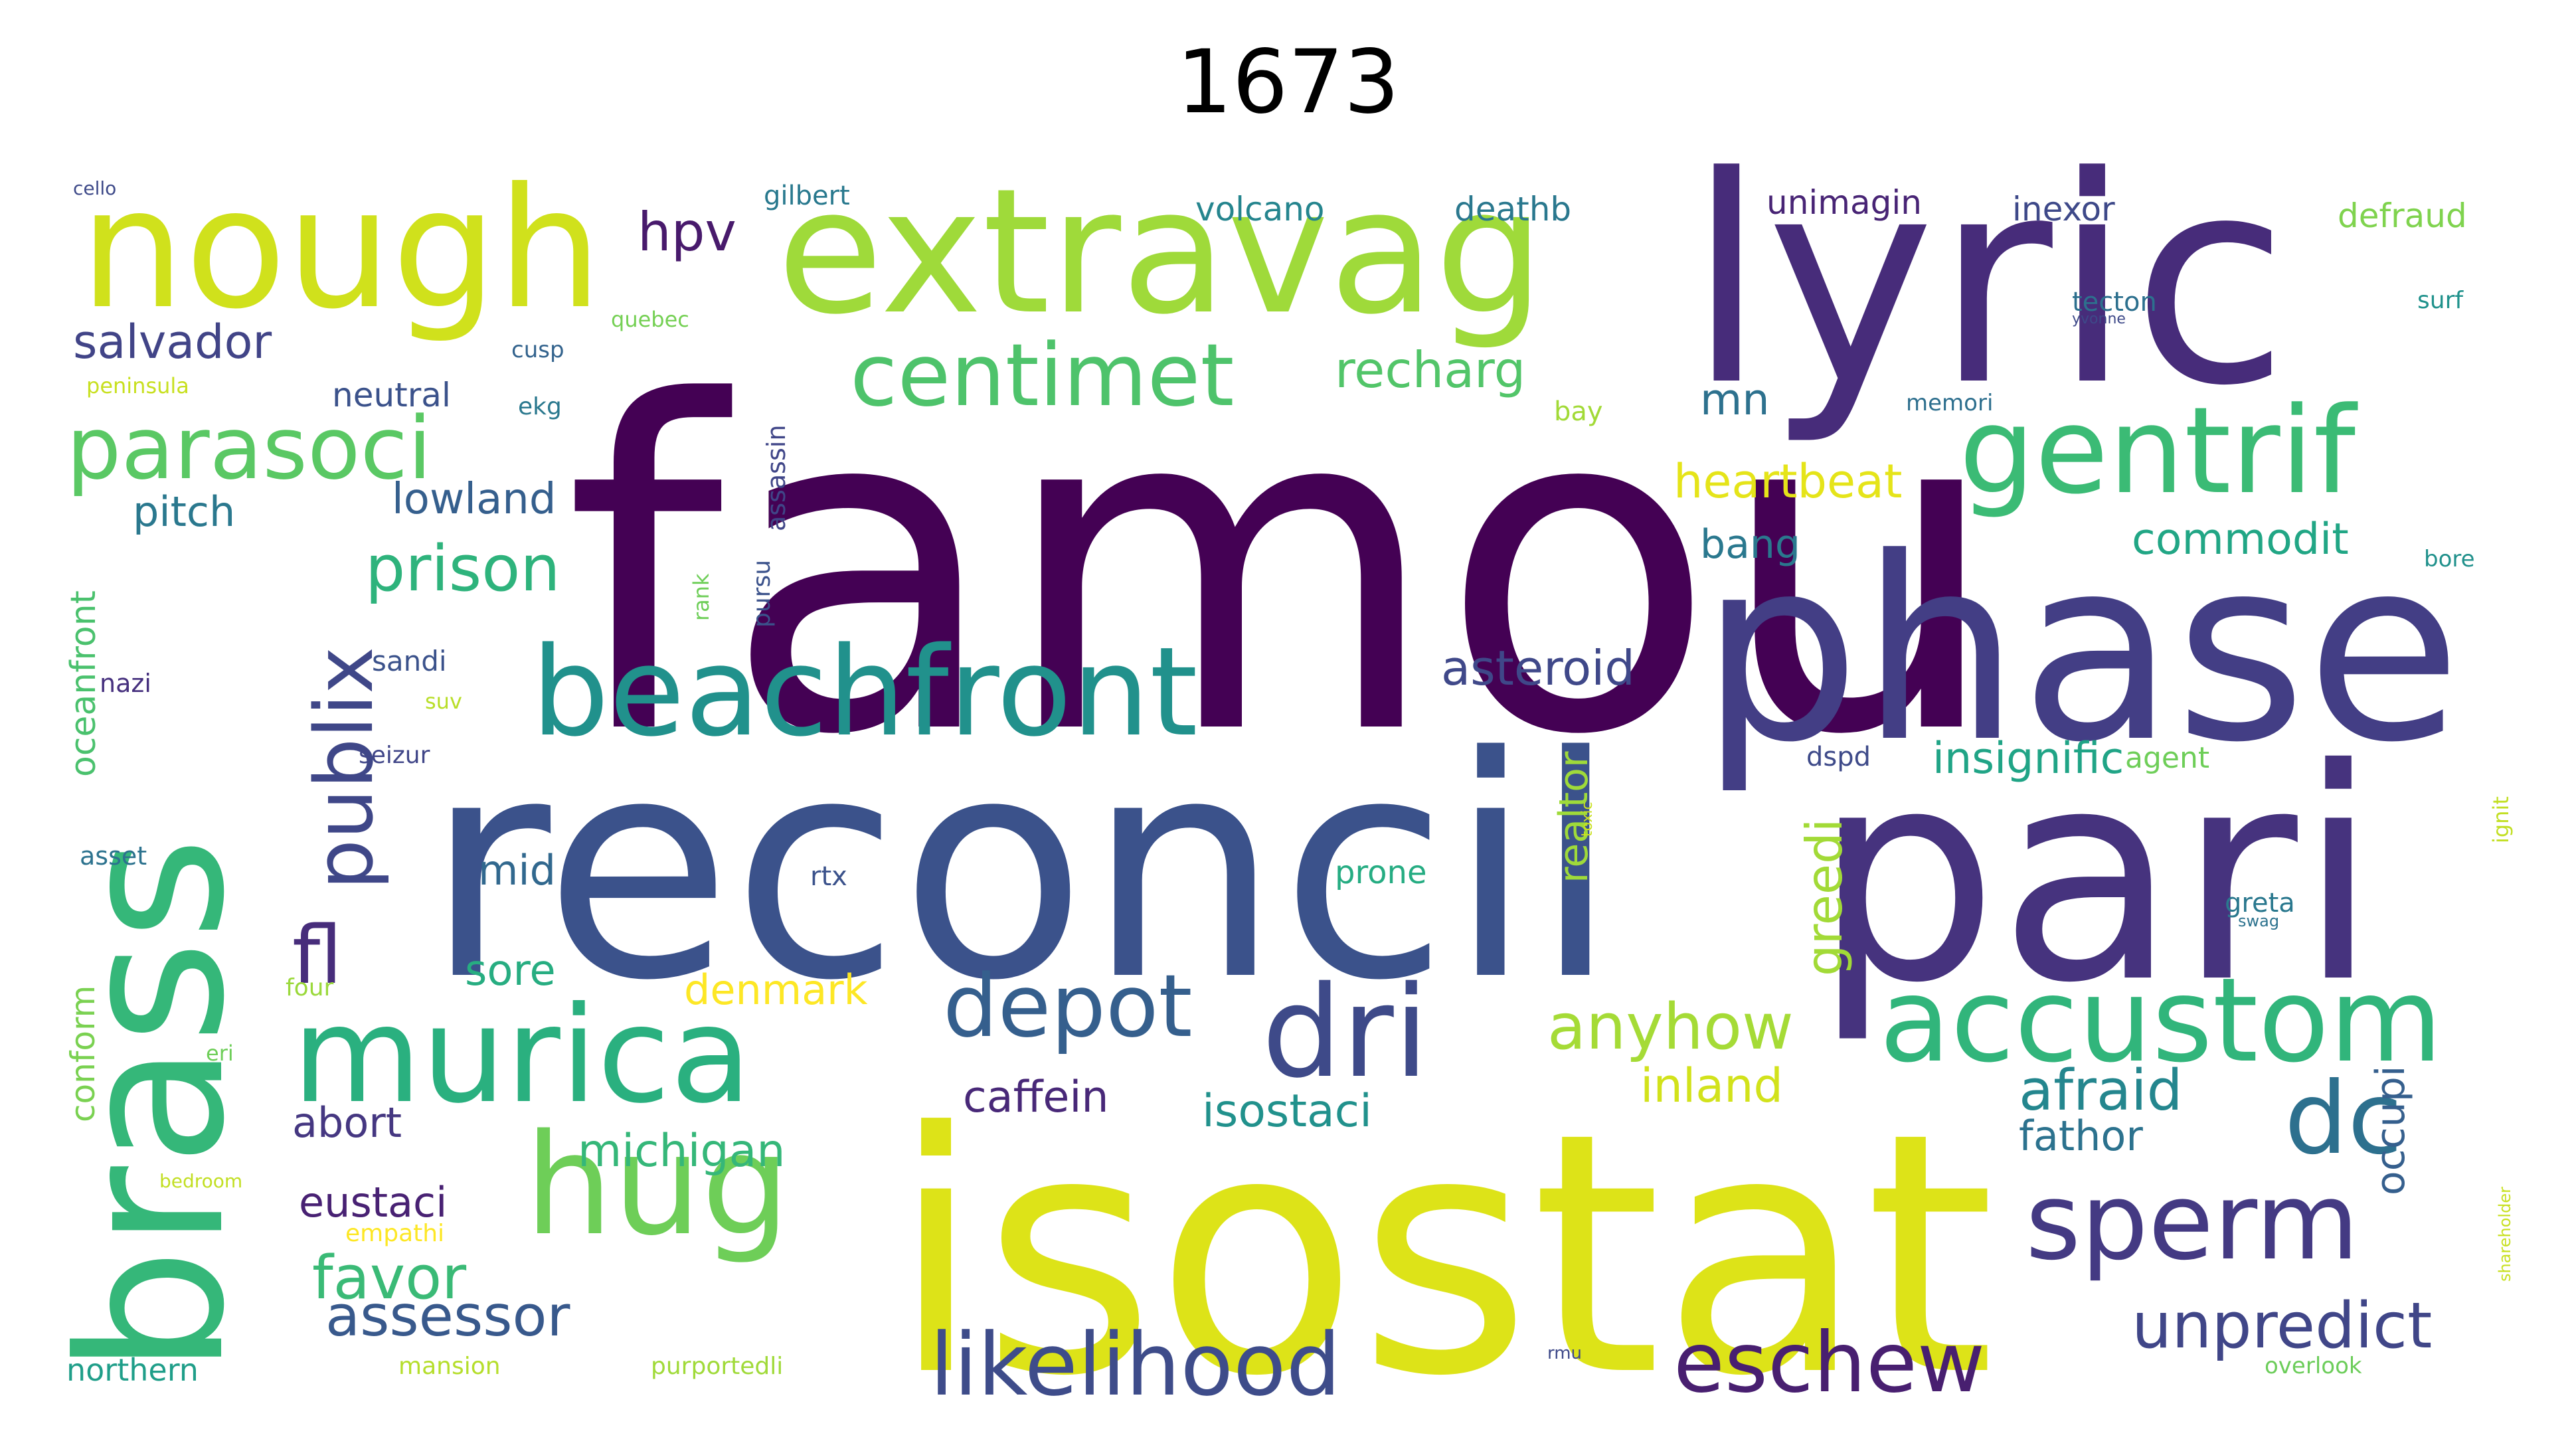 Image resolution: width=2576 pixels, height=1453 pixels. What do you see at coordinates (394, 755) in the screenshot?
I see `word-seizur: seizur` at bounding box center [394, 755].